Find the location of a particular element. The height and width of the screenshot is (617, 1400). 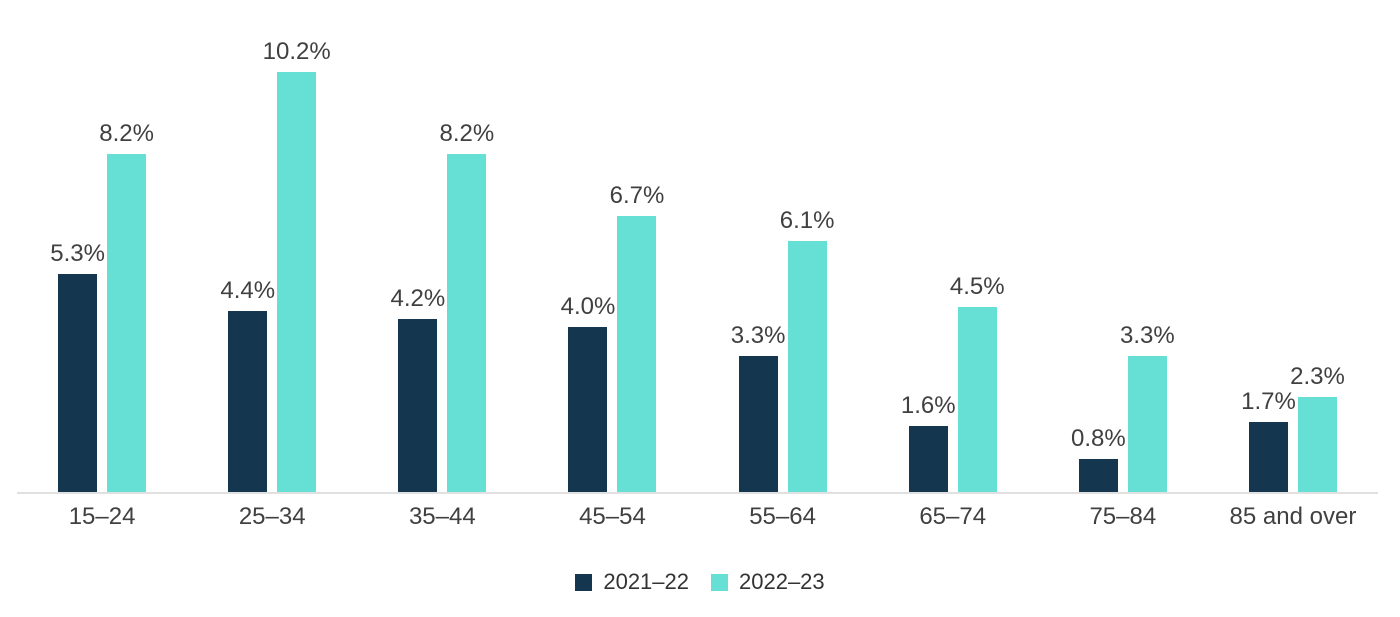

bar-group: 1.6% 4.5% is located at coordinates (953, 246).